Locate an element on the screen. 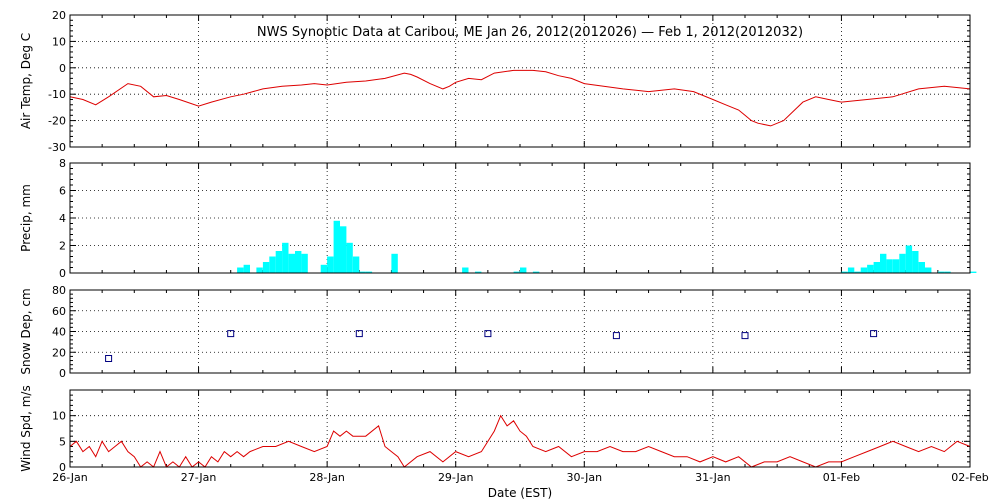  x-tick-label: 02-Feb is located at coordinates (969, 477).